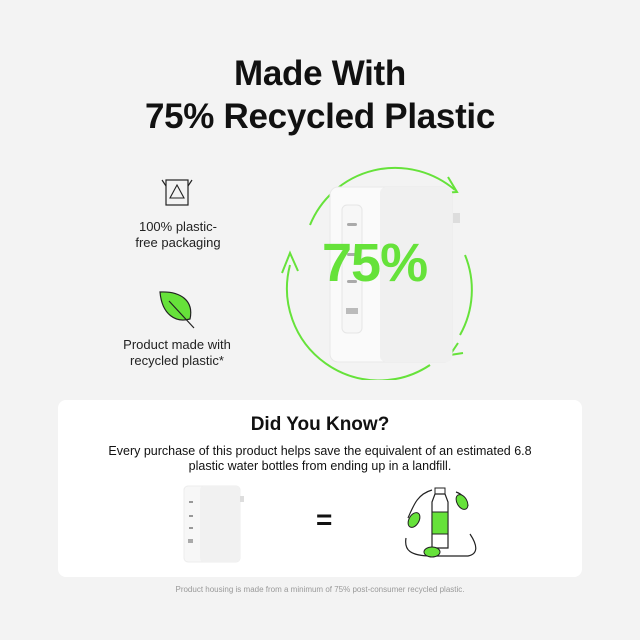 The image size is (640, 640). Describe the element at coordinates (441, 522) in the screenshot. I see `recycled-bottle-icon` at that location.